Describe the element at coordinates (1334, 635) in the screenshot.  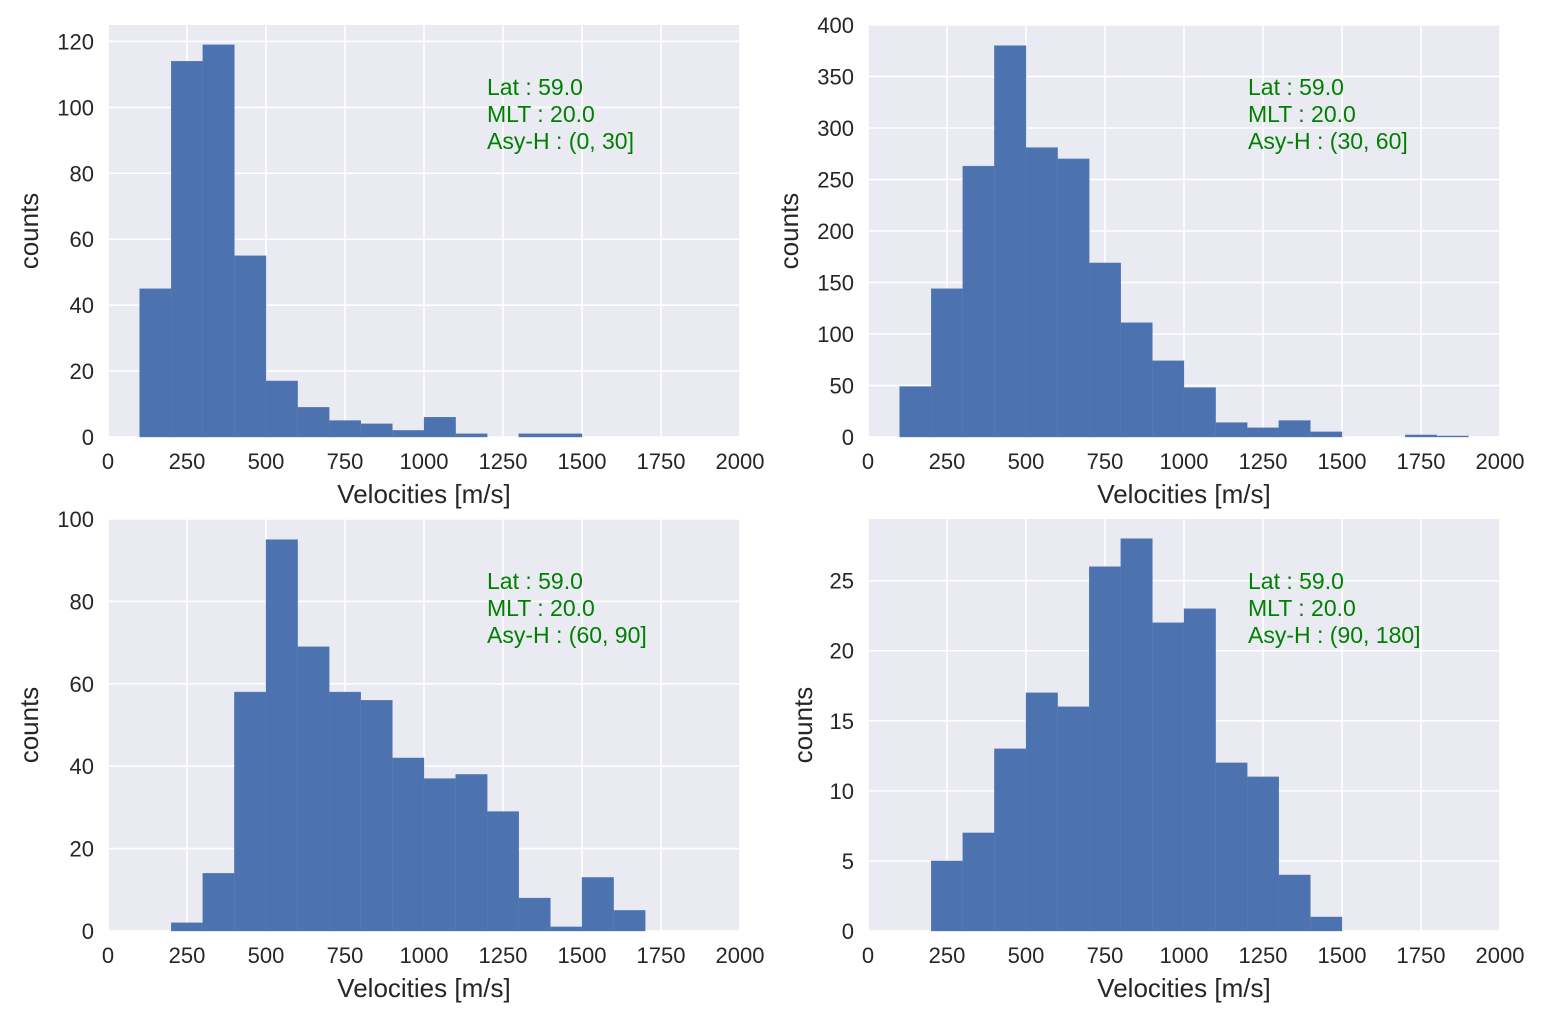
I see `annotation-line: Asy-H : (90, 180]` at that location.